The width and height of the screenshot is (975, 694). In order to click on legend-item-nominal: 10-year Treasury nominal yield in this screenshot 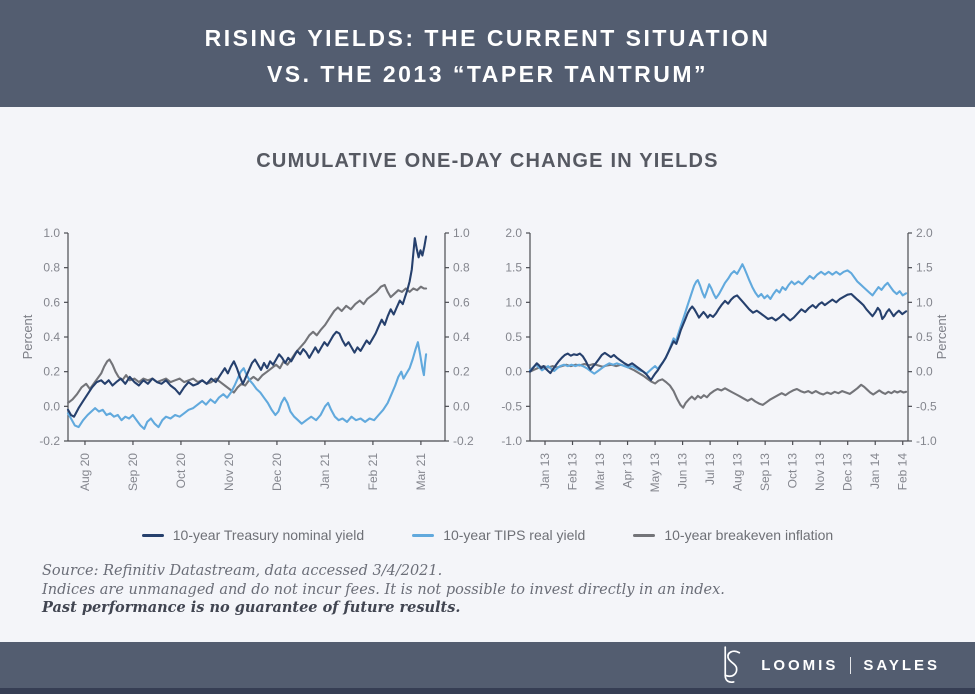, I will do `click(253, 535)`.